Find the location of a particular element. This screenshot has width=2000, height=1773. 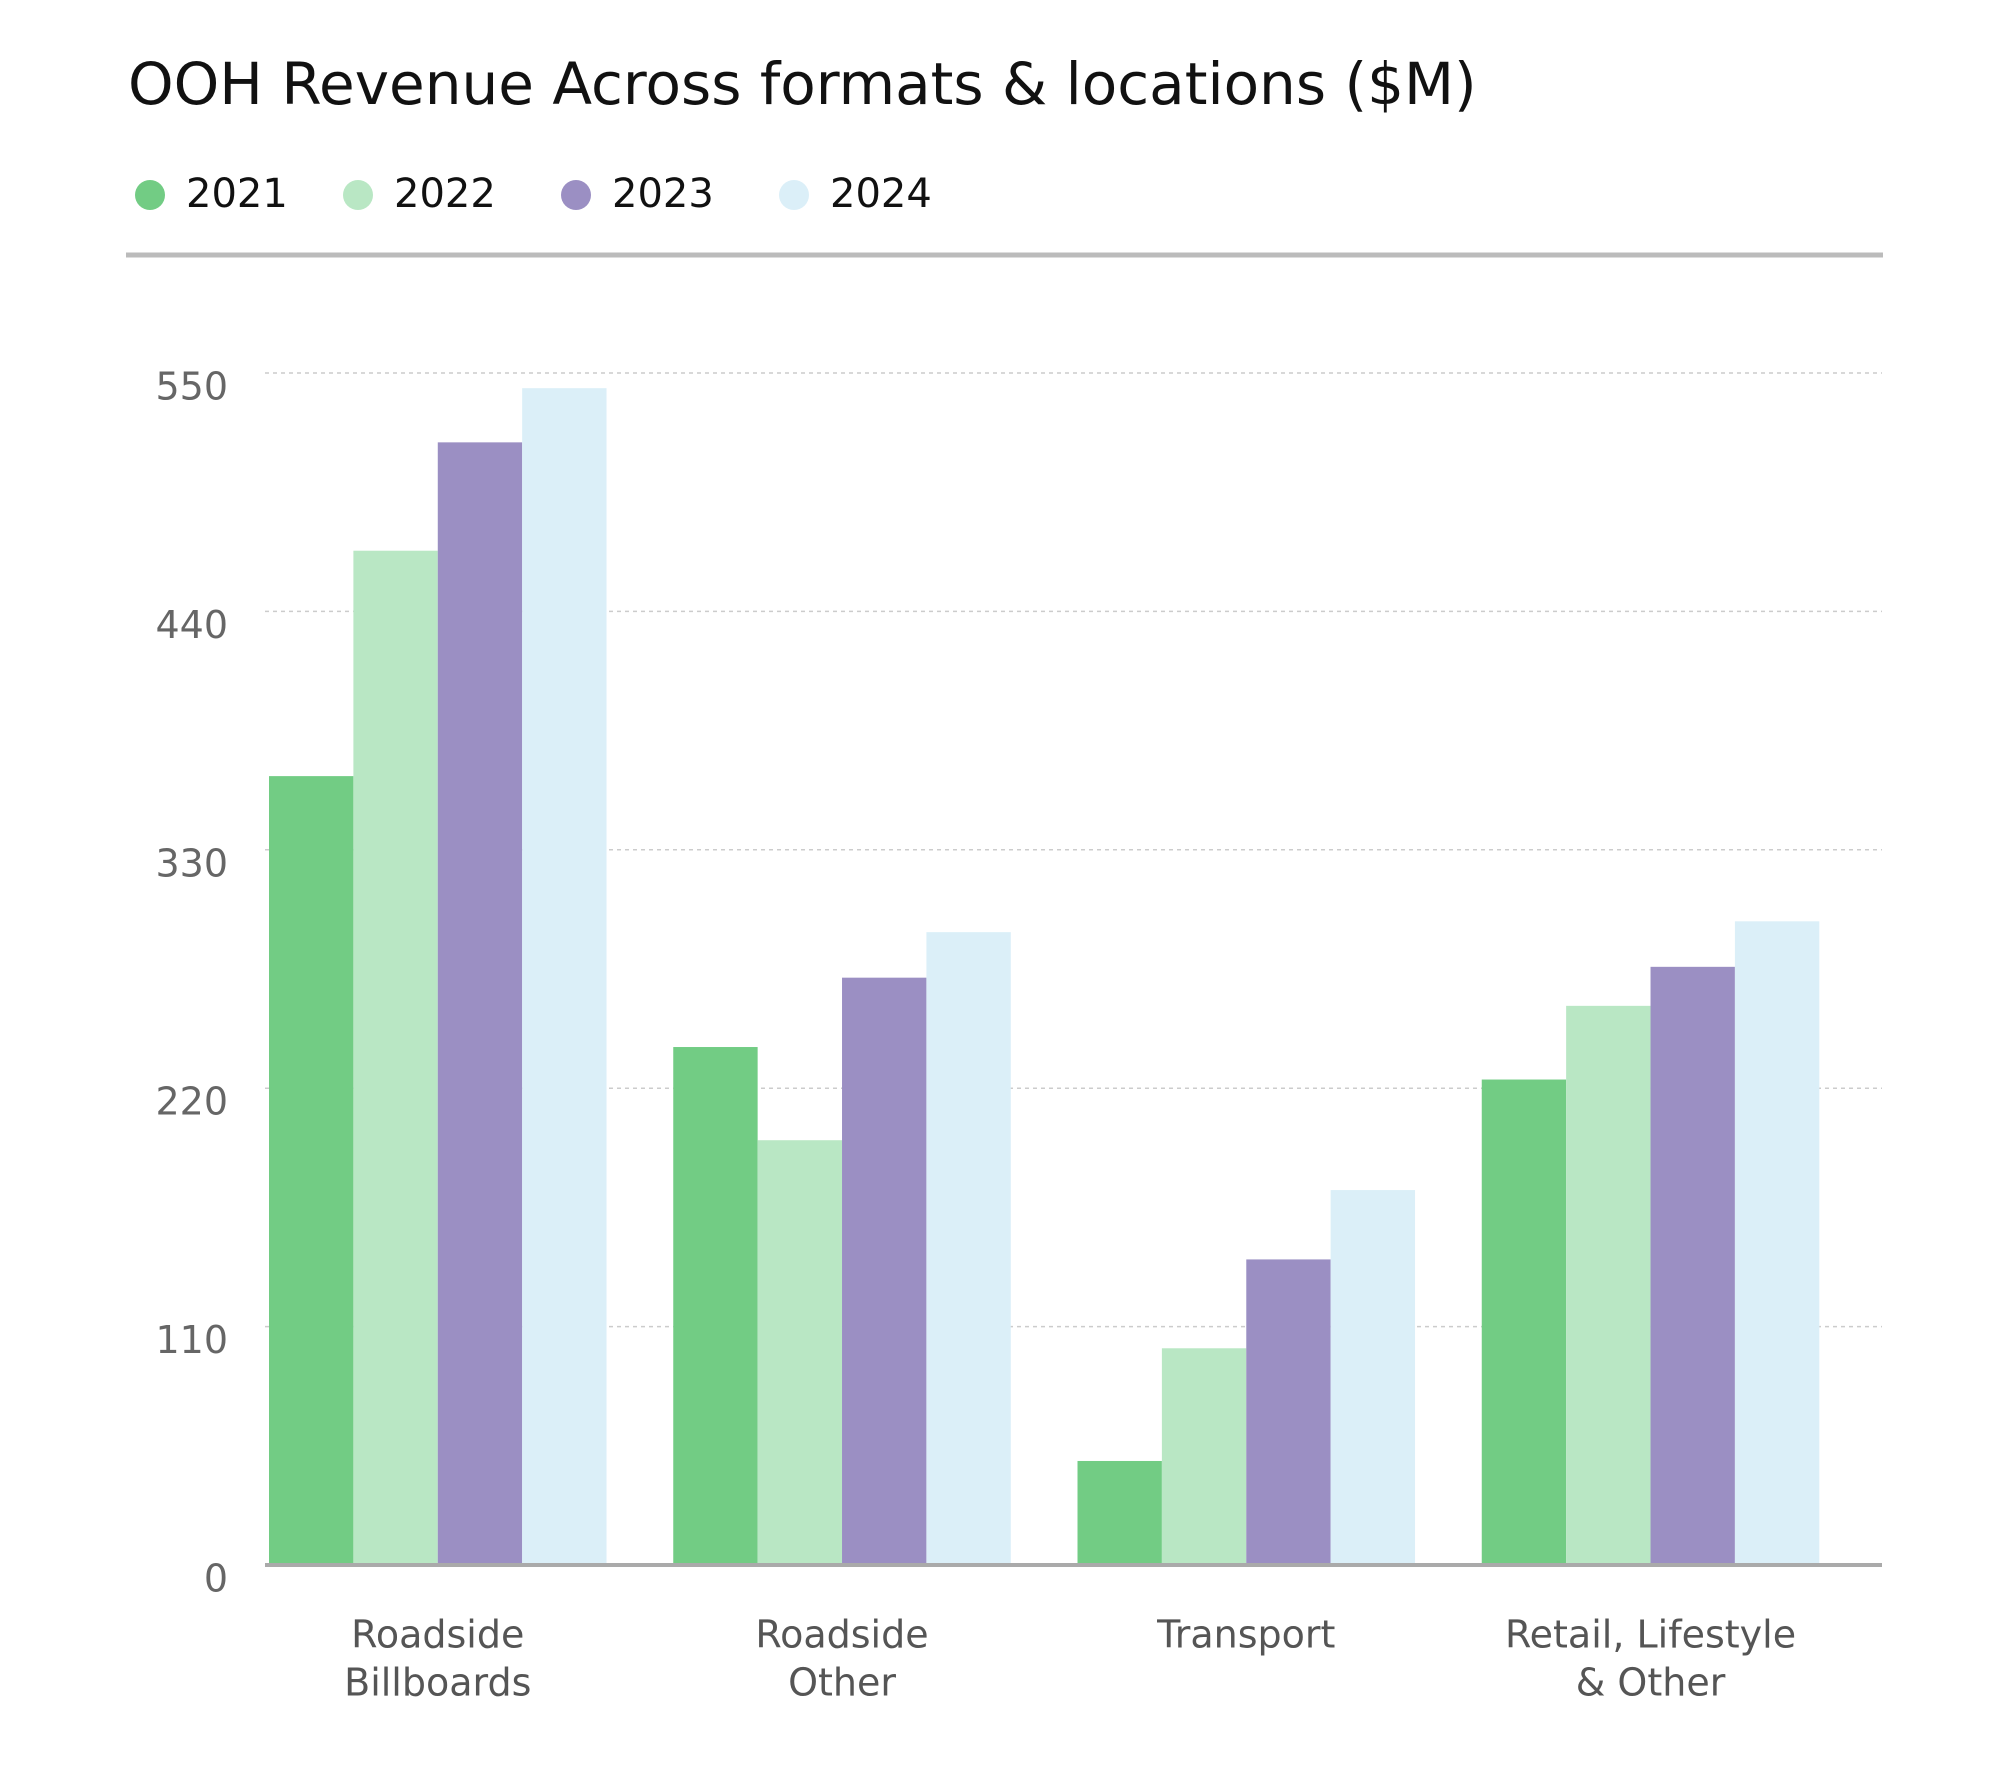

y-tick-label: 440 is located at coordinates (191, 625).